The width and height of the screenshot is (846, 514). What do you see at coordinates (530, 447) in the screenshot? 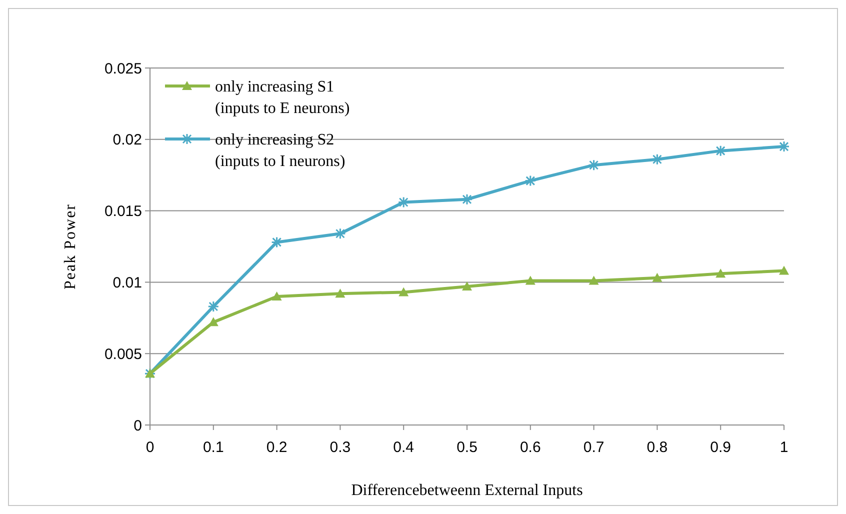
I see `x-tick-label: 0.6` at bounding box center [530, 447].